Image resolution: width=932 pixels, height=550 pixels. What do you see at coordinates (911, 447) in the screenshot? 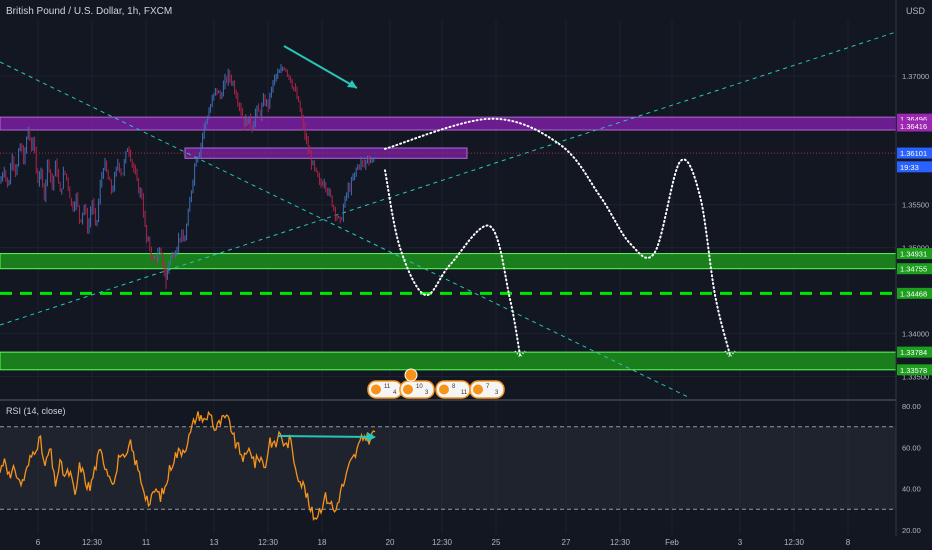
I see `rsi-tick-label: 60.00` at bounding box center [911, 447].